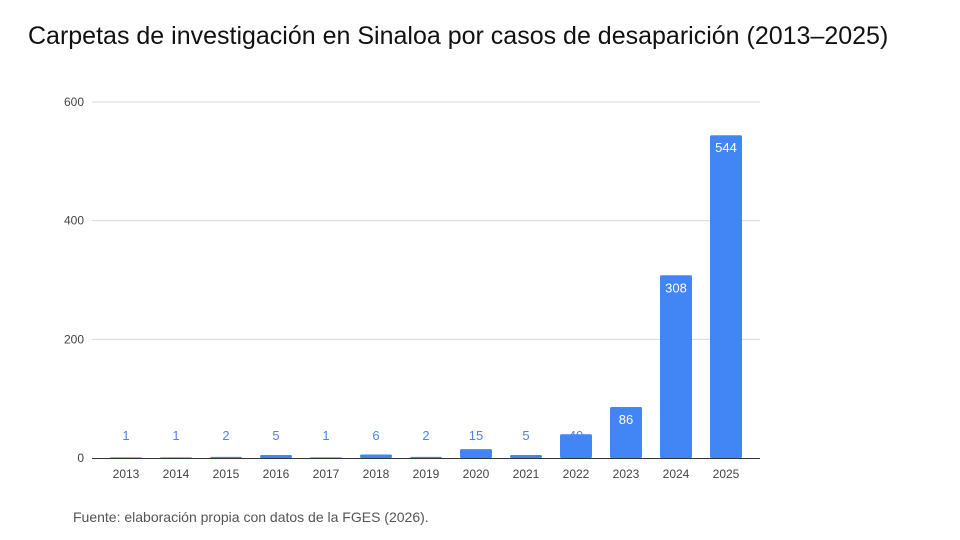  Describe the element at coordinates (276, 474) in the screenshot. I see `x-tick-label-2016: 2016` at that location.